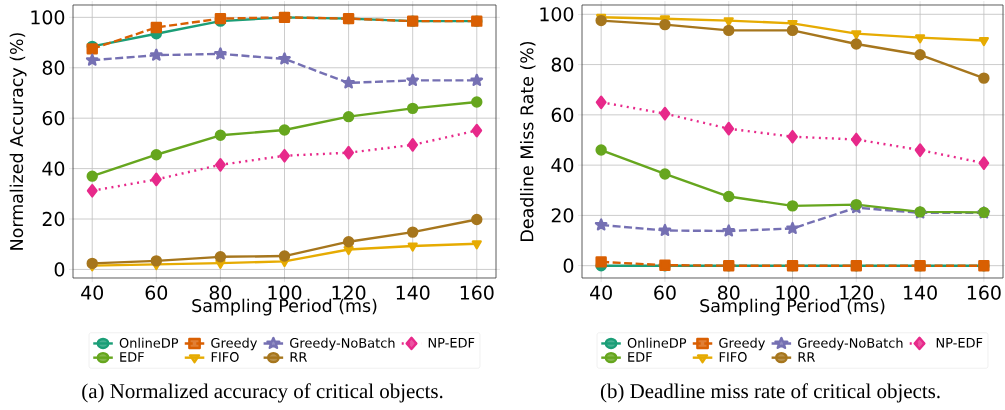 This screenshot has height=410, width=1005. What do you see at coordinates (262, 393) in the screenshot?
I see `text: (a) Normalized accuracy of critical objects.` at bounding box center [262, 393].